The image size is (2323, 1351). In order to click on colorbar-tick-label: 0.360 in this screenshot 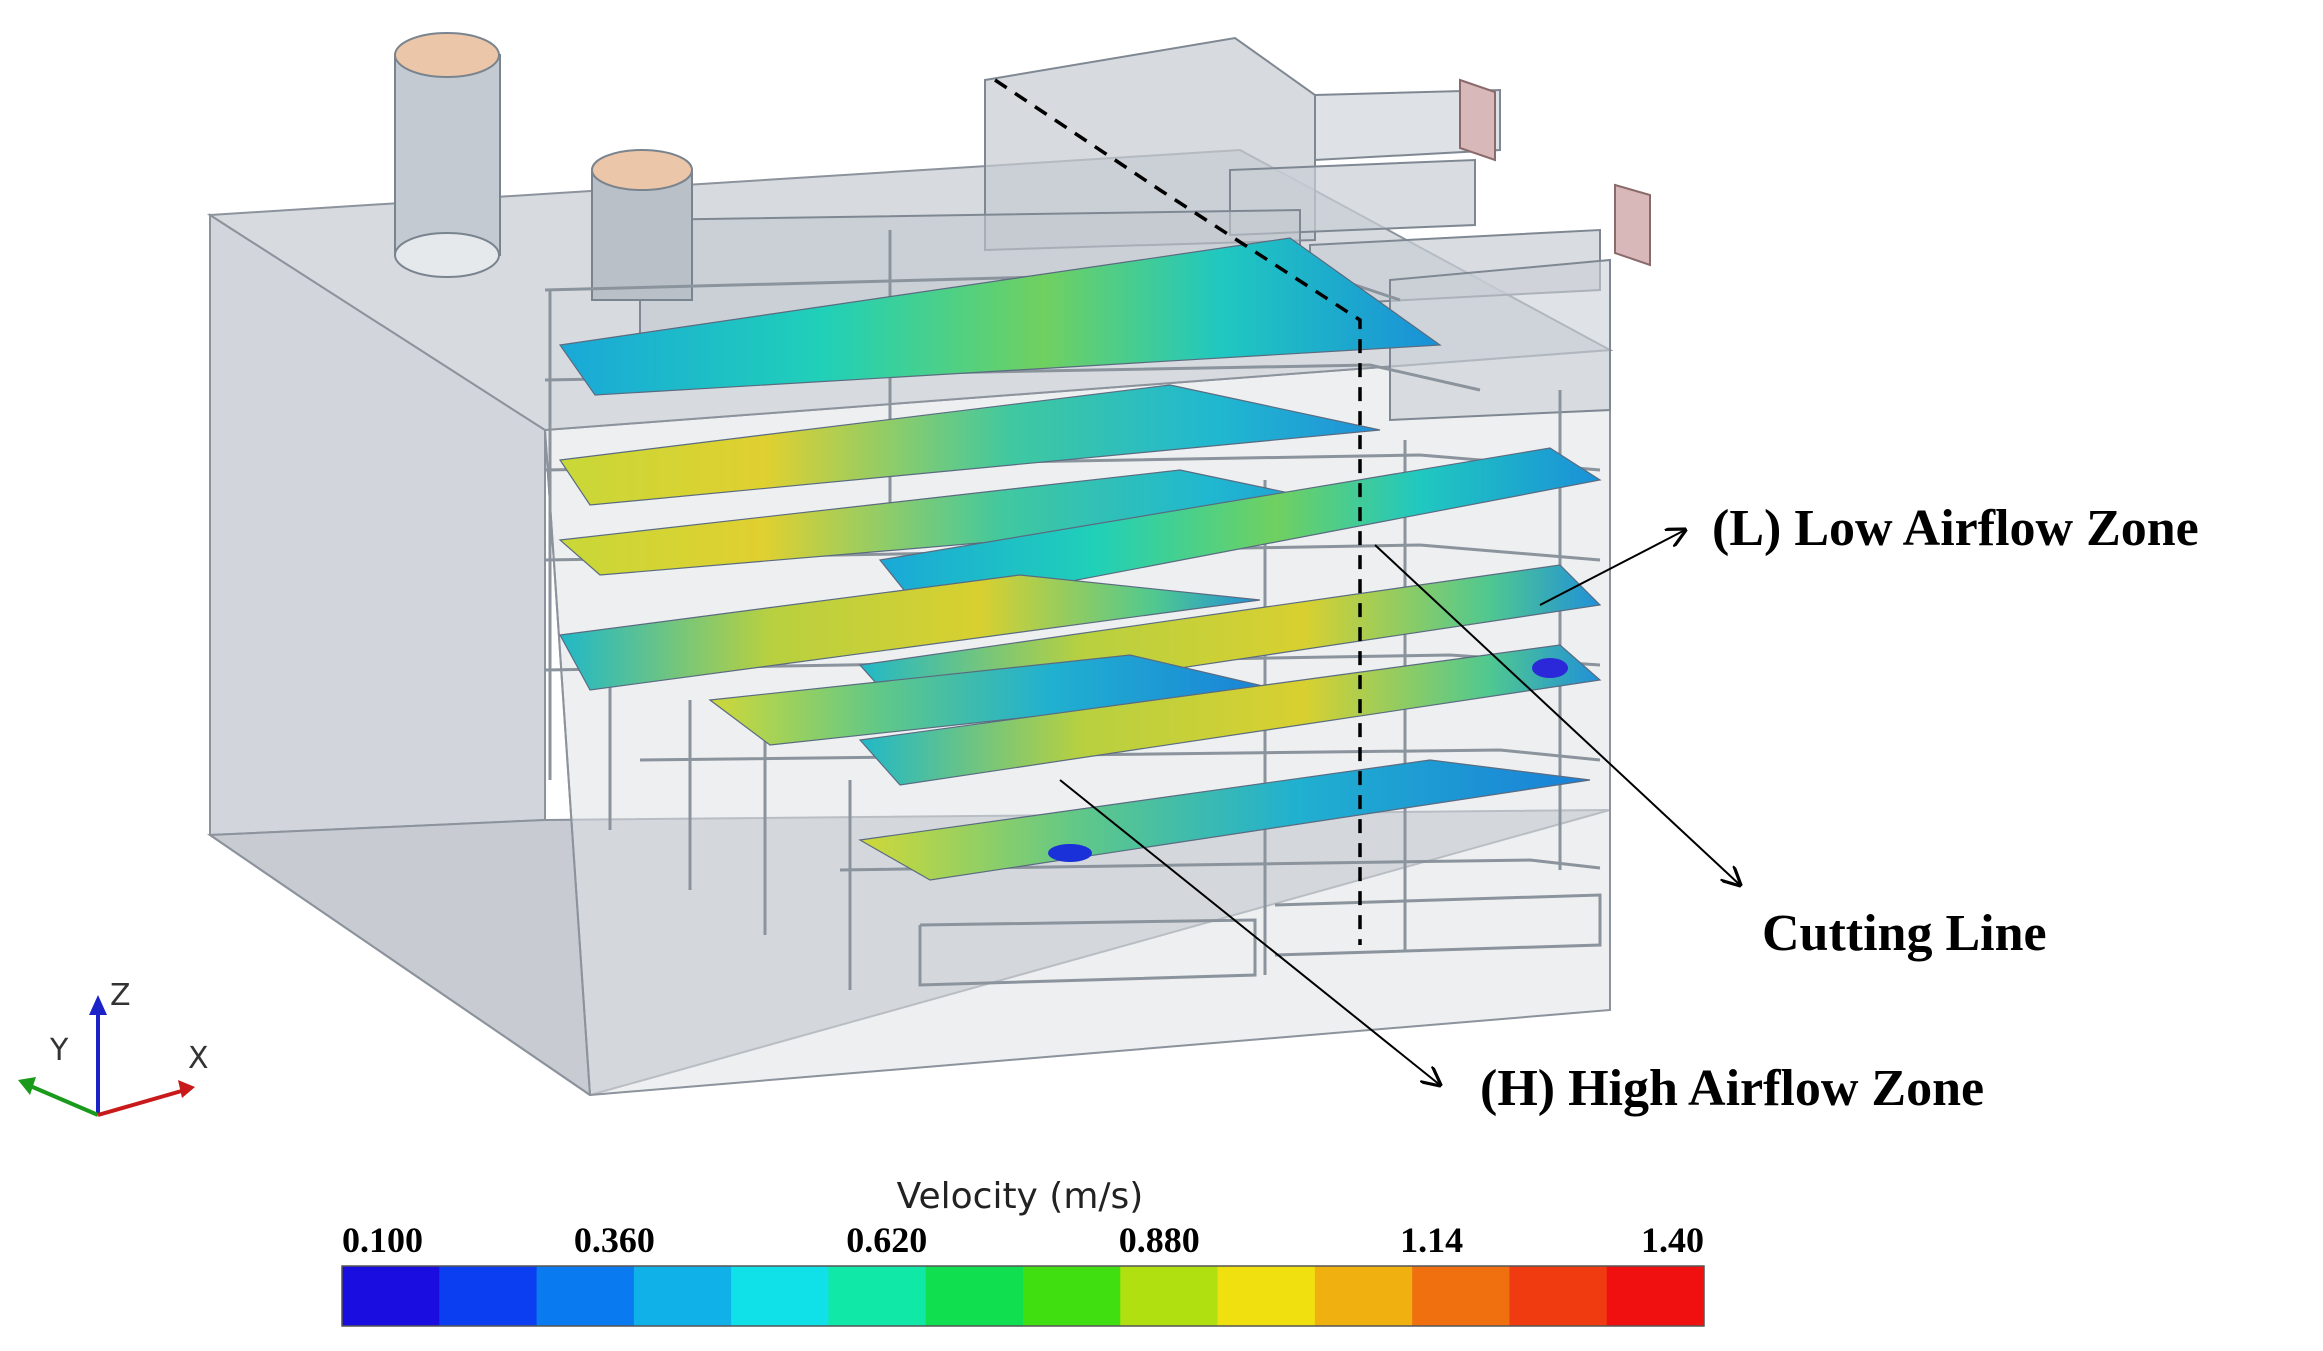, I will do `click(614, 1240)`.